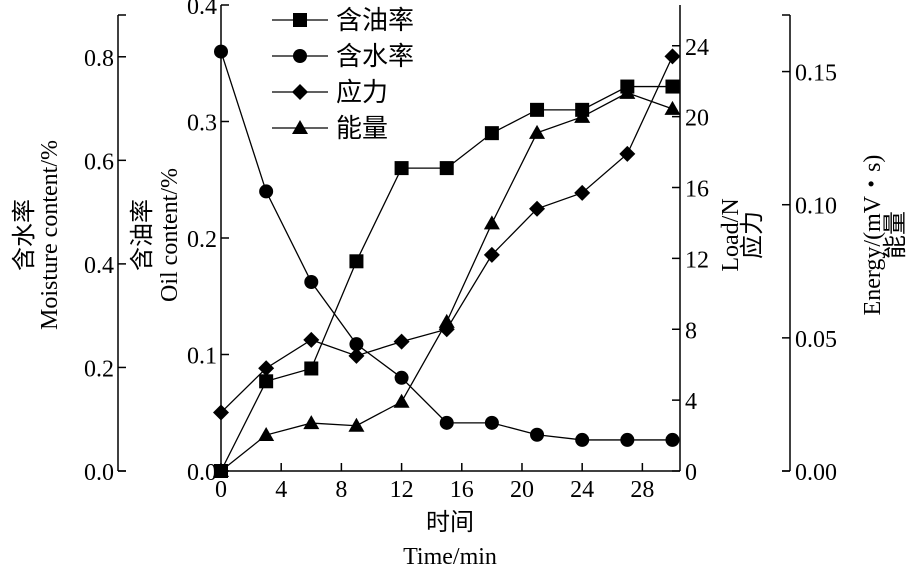 Image resolution: width=913 pixels, height=571 pixels. I want to click on load-tick-label: 24, so click(697, 48).